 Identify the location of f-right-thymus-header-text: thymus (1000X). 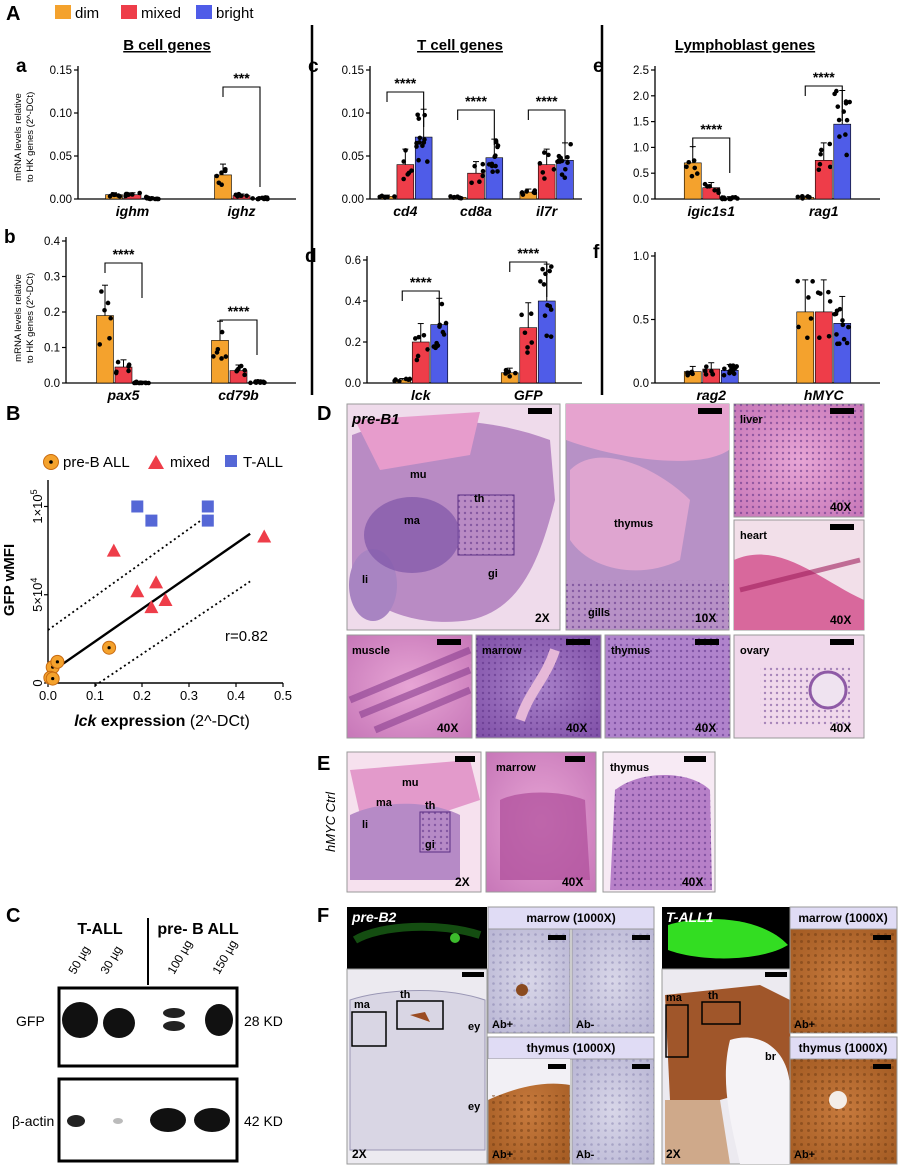
(843, 1048).